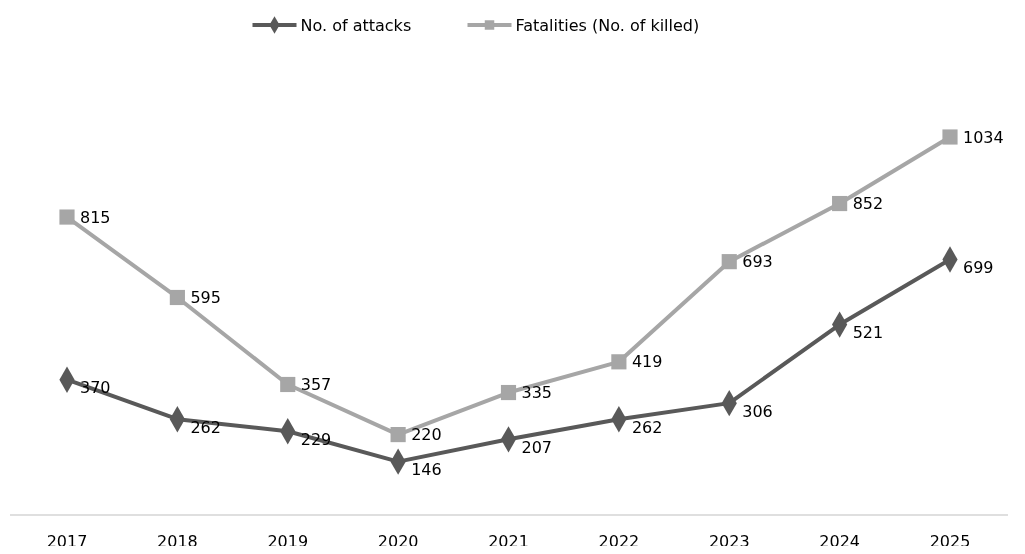  Describe the element at coordinates (537, 393) in the screenshot. I see `data-label: 335` at that location.